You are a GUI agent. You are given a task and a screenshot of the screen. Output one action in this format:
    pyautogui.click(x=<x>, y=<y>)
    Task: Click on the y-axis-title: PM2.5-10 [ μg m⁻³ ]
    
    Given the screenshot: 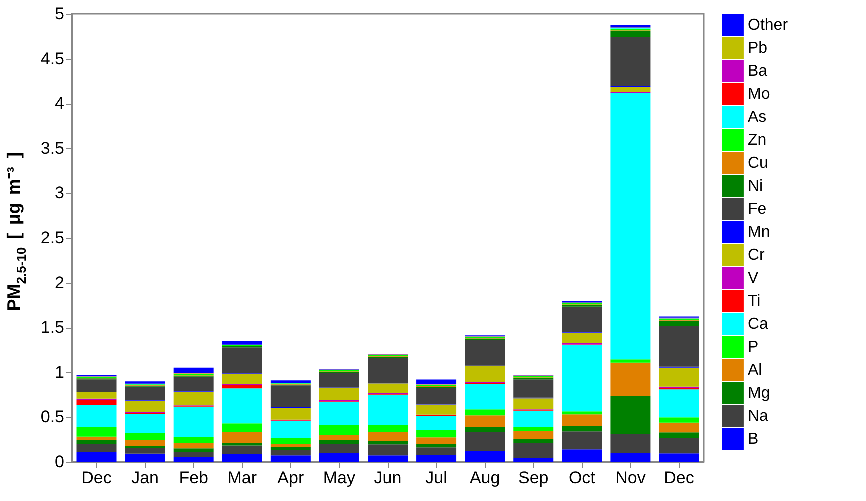 What is the action you would take?
    pyautogui.click(x=16, y=232)
    